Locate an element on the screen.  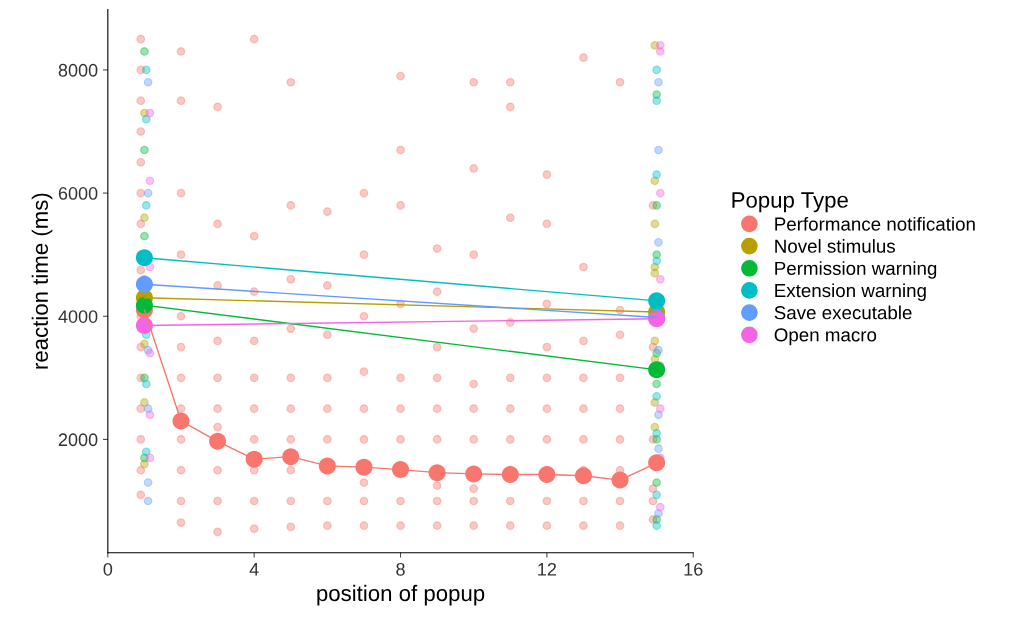
y-axis-title: reaction time (ms) is located at coordinates (42, 281).